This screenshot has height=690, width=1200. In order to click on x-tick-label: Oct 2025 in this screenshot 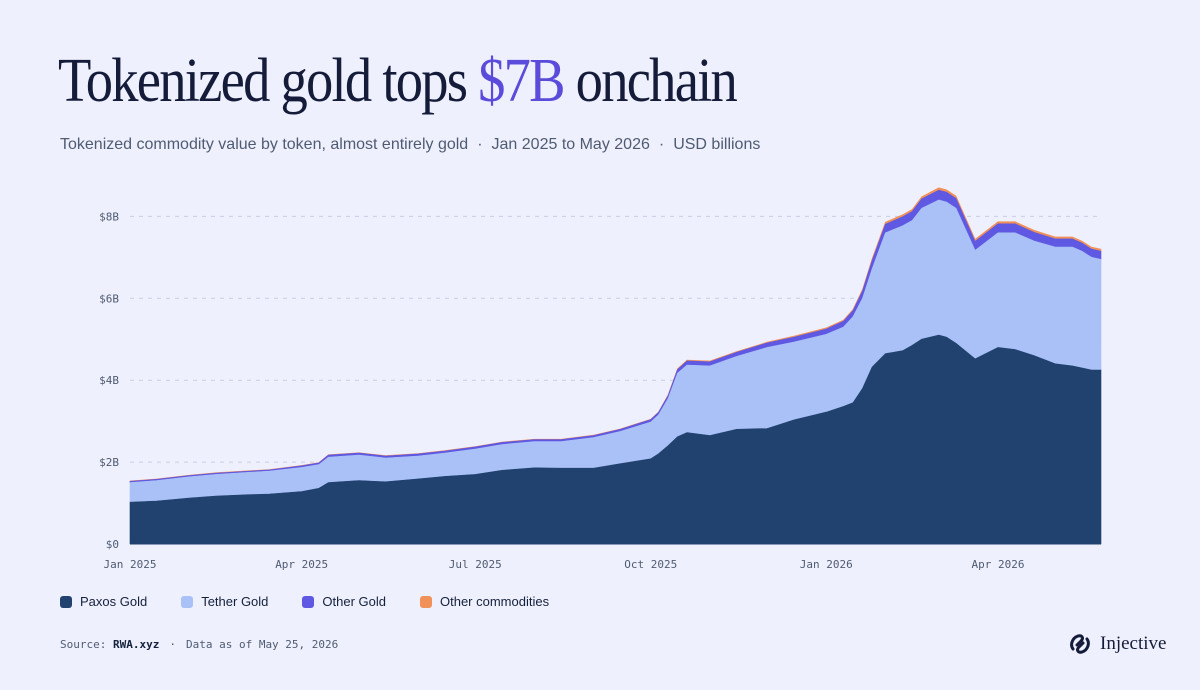, I will do `click(650, 564)`.